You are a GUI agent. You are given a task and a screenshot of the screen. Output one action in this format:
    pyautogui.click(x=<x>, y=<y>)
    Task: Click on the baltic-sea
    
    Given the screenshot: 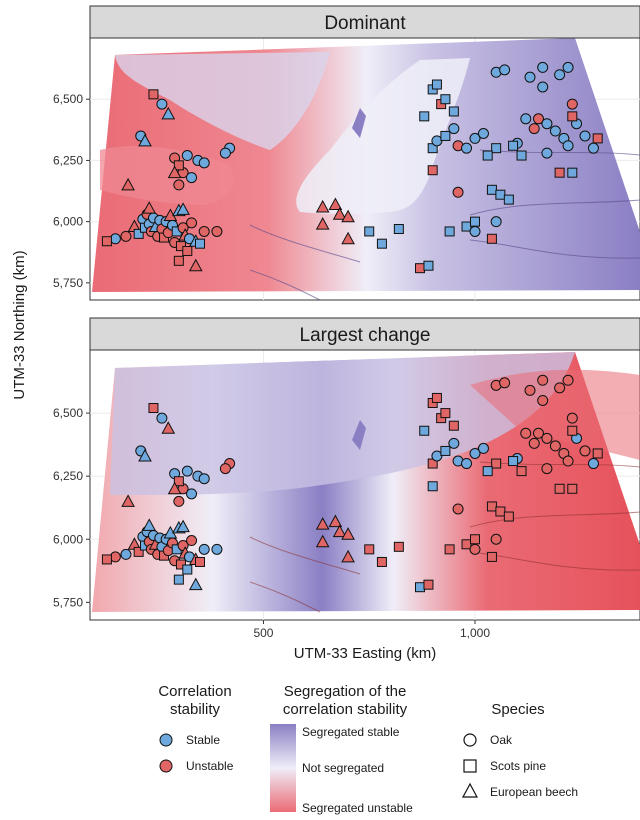 What is the action you would take?
    pyautogui.click(x=383, y=136)
    